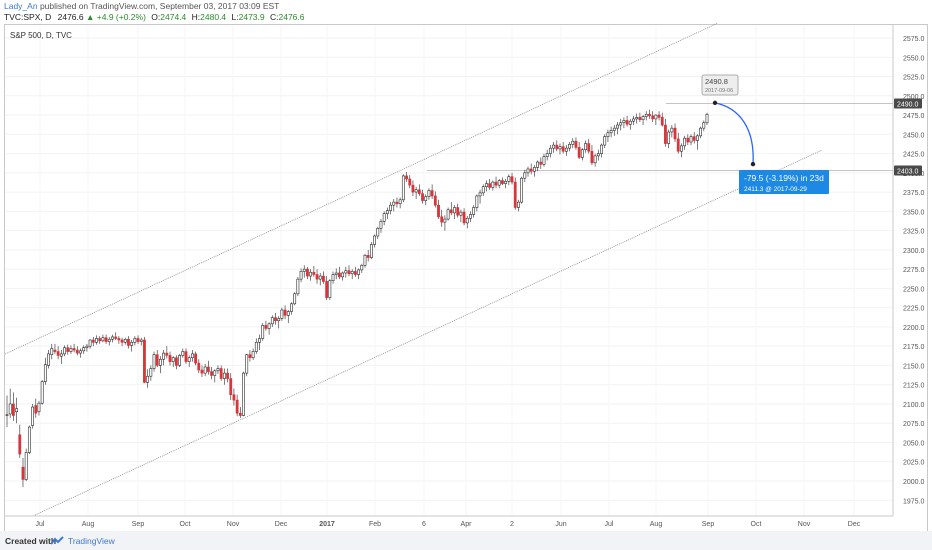  What do you see at coordinates (914, 116) in the screenshot?
I see `y-tick-label: 2475.0` at bounding box center [914, 116].